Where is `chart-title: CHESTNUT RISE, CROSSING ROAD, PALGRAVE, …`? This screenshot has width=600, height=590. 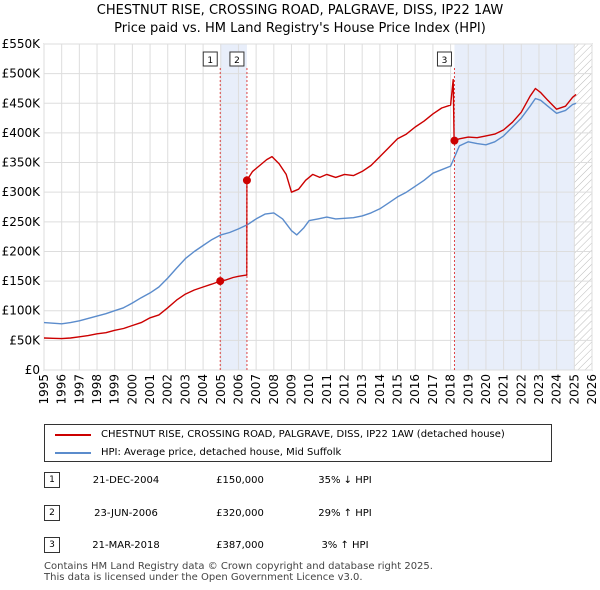 chart-title: CHESTNUT RISE, CROSSING ROAD, PALGRAVE, … is located at coordinates (300, 20).